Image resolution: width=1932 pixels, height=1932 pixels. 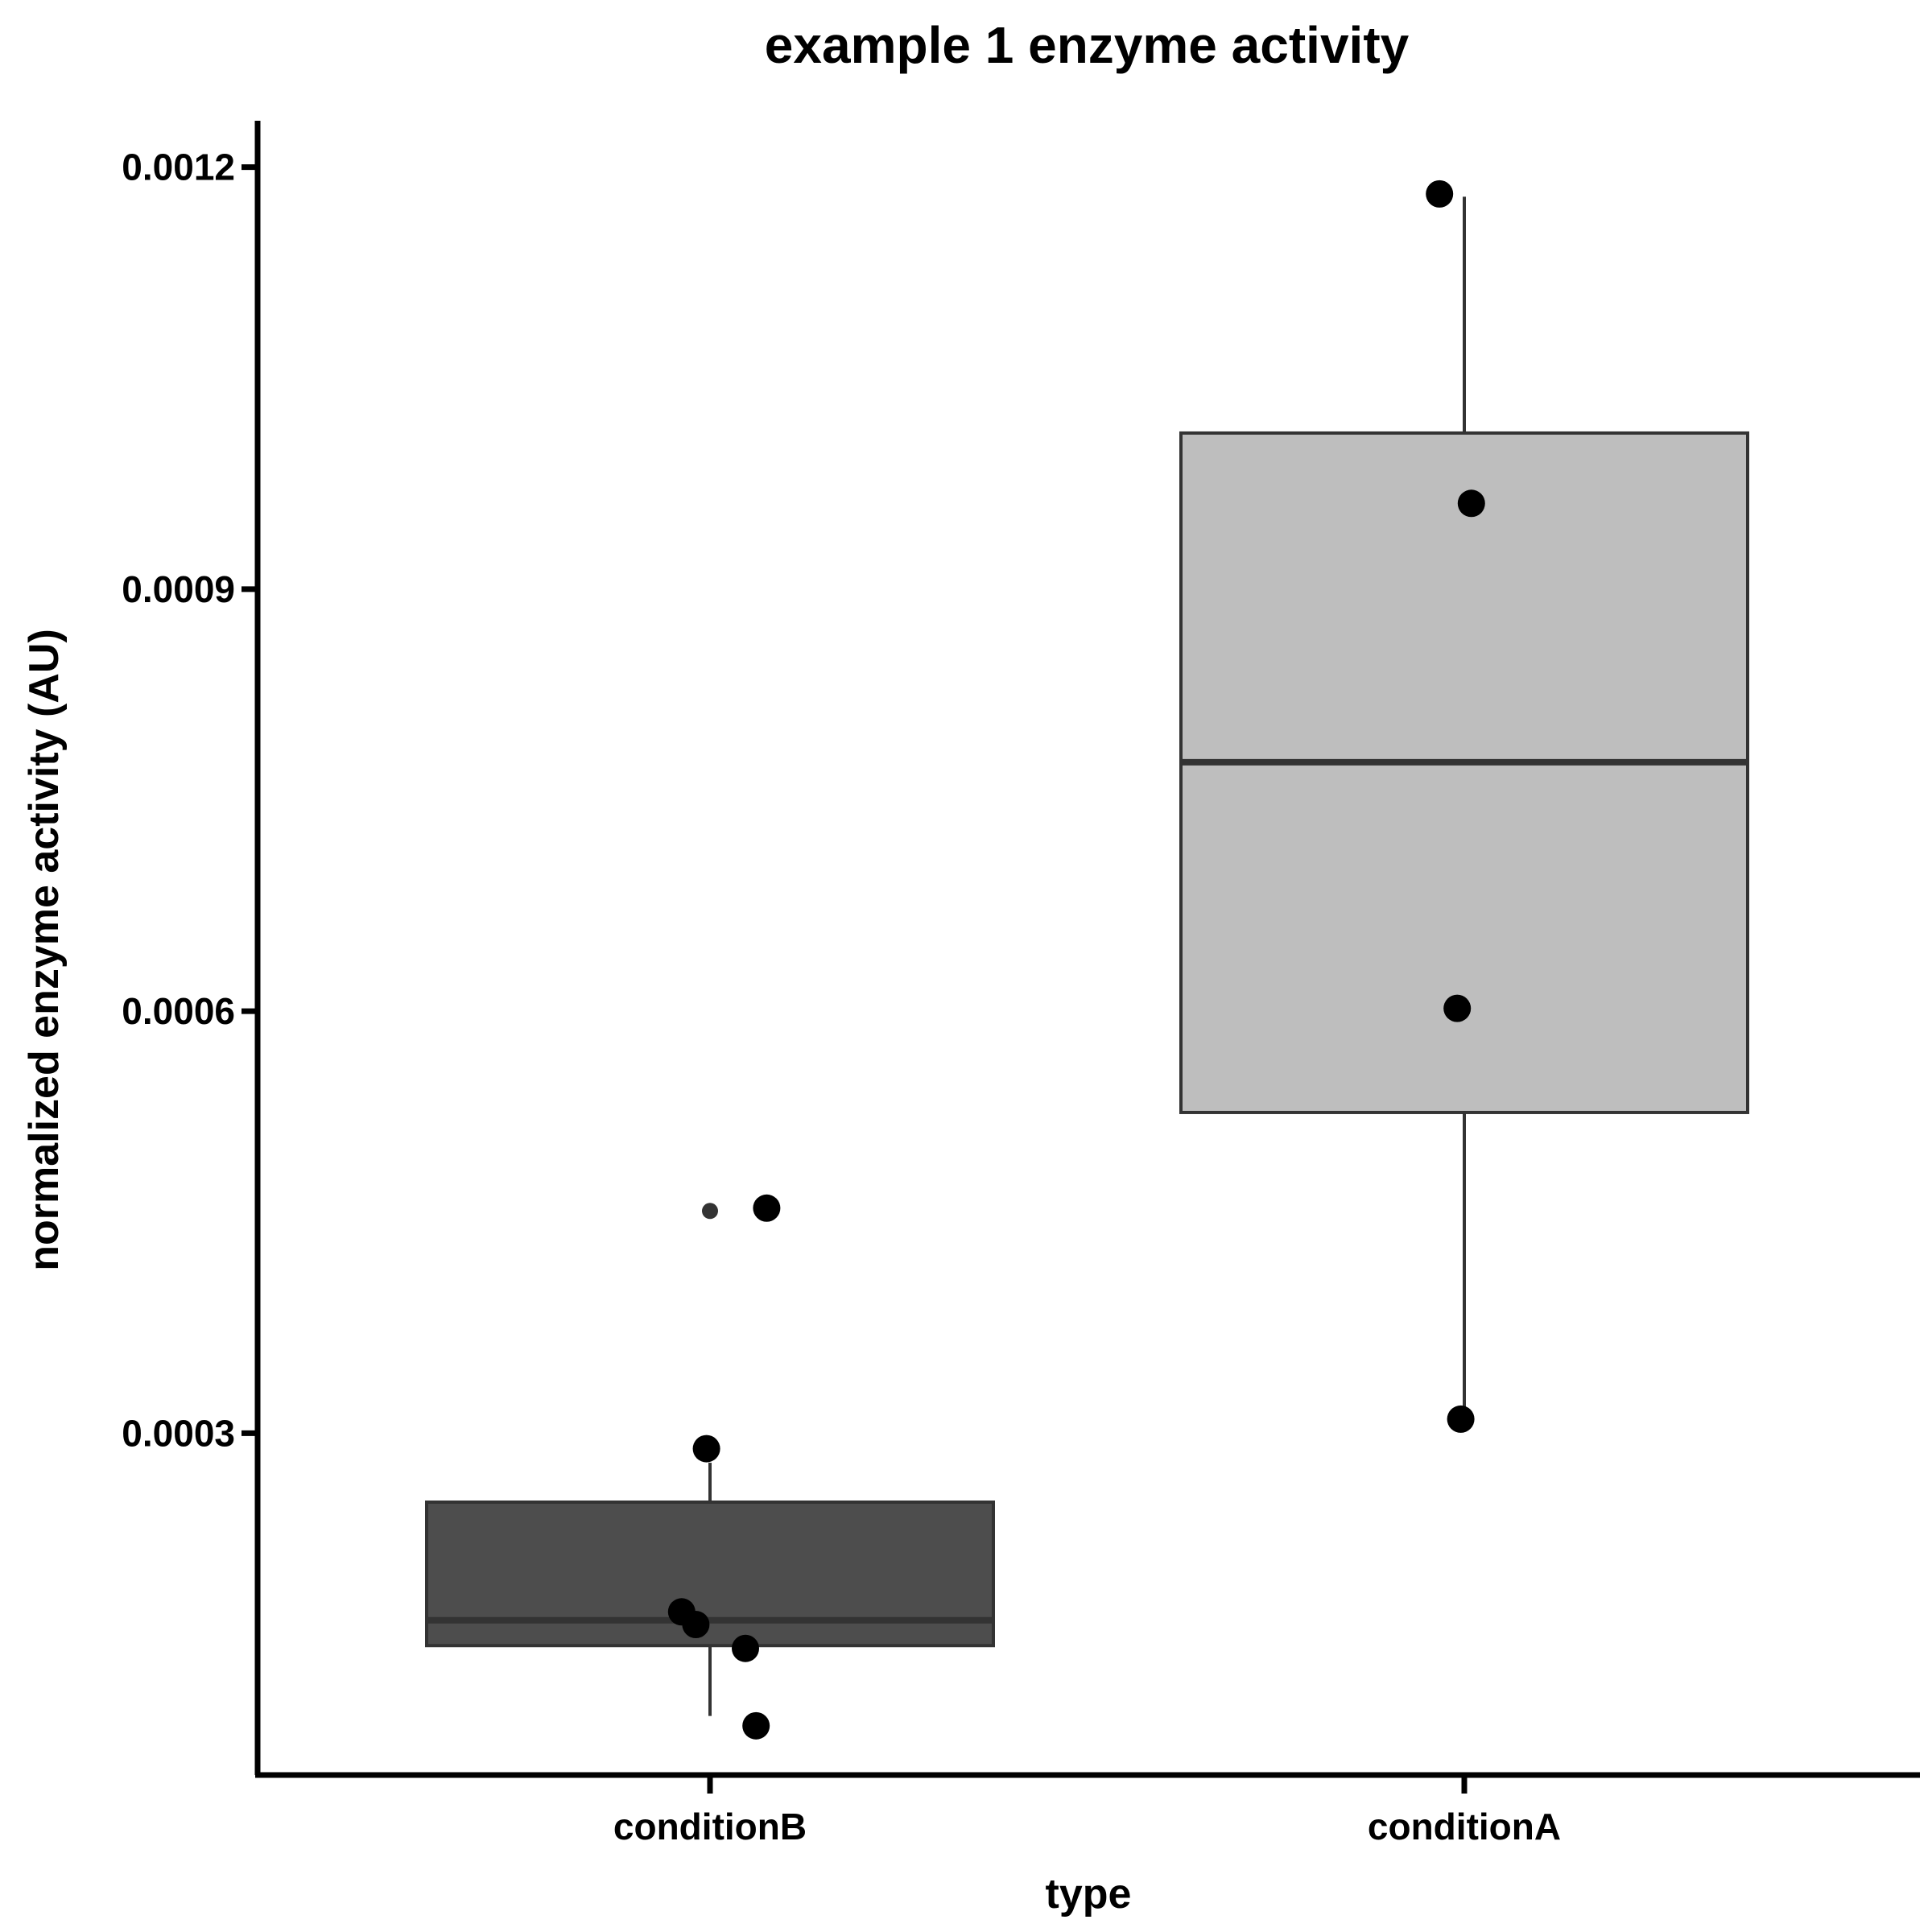 I want to click on y-tick-label: 0.0006, so click(x=178, y=1011).